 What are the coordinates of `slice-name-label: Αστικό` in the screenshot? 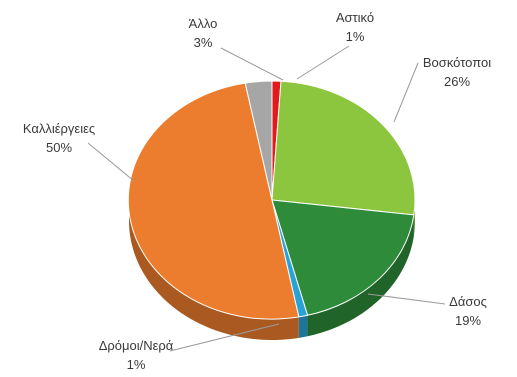 It's located at (355, 17).